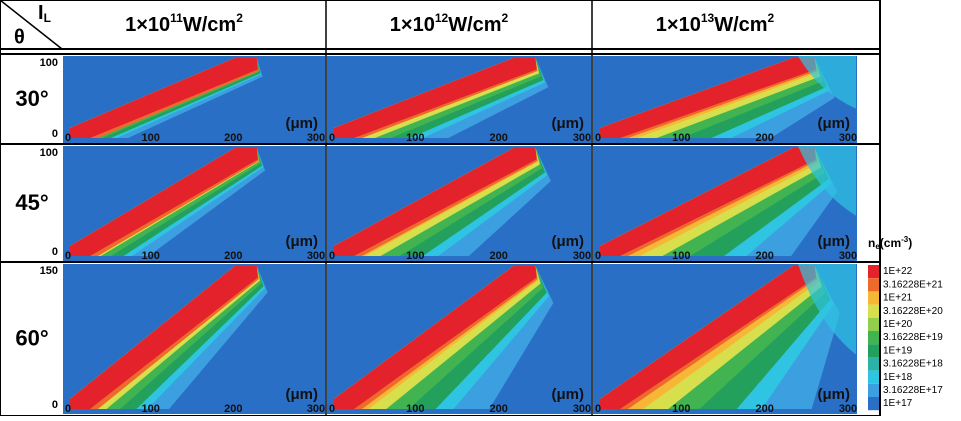  I want to click on exponent: 13, so click(708, 18).